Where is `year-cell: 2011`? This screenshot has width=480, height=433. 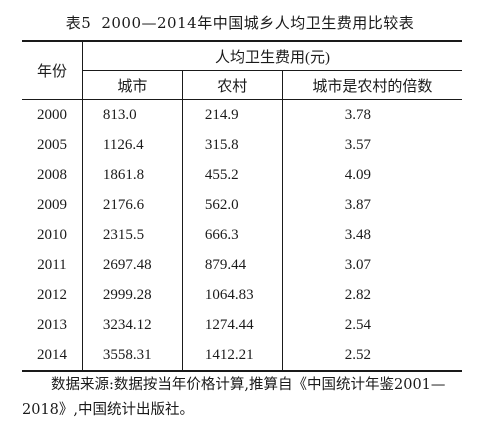 year-cell: 2011 is located at coordinates (52, 265).